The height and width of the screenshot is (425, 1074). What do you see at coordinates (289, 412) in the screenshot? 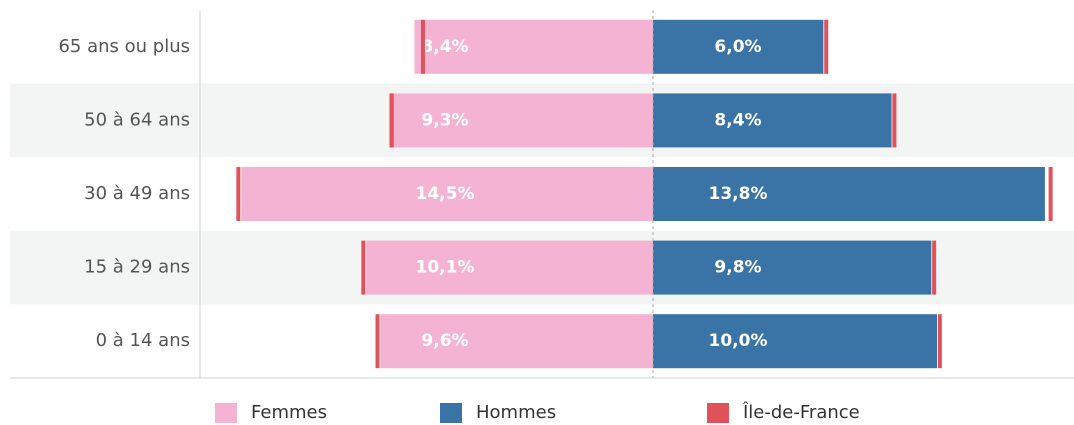
I see `legend-label: Femmes` at bounding box center [289, 412].